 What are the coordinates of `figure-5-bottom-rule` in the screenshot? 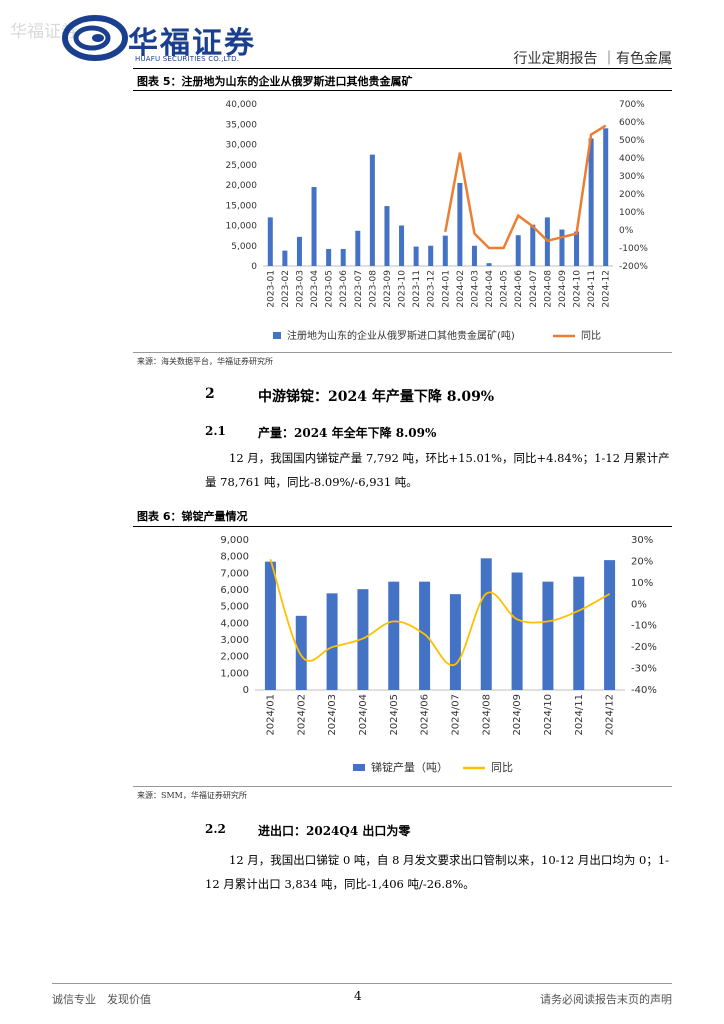 It's located at (402, 352).